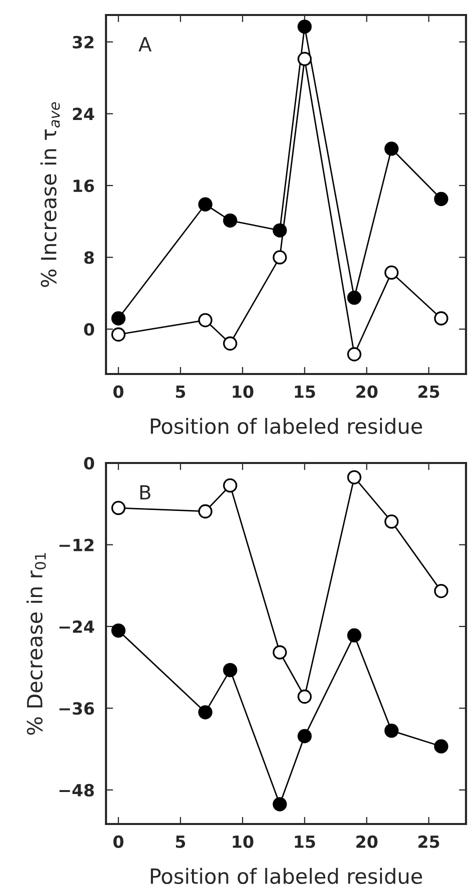 The width and height of the screenshot is (473, 891). I want to click on y-axis-title: % Increase in τ$_{ave}$, so click(50, 194).